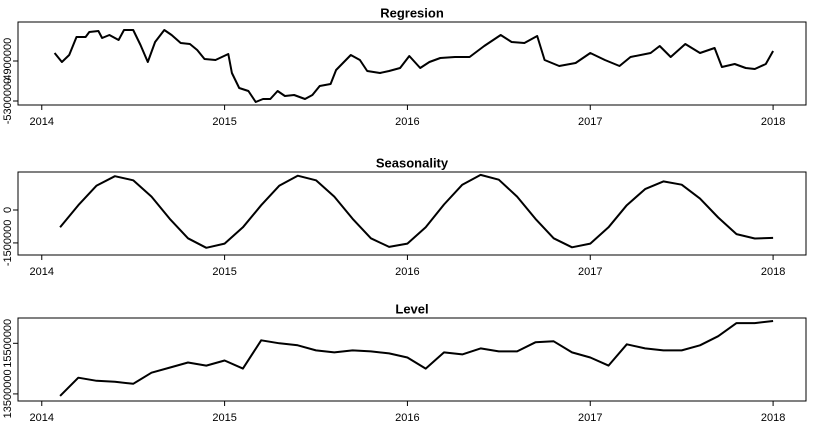 This screenshot has width=816, height=437. Describe the element at coordinates (8, 101) in the screenshot. I see `y-tick-label: -5300000` at that location.